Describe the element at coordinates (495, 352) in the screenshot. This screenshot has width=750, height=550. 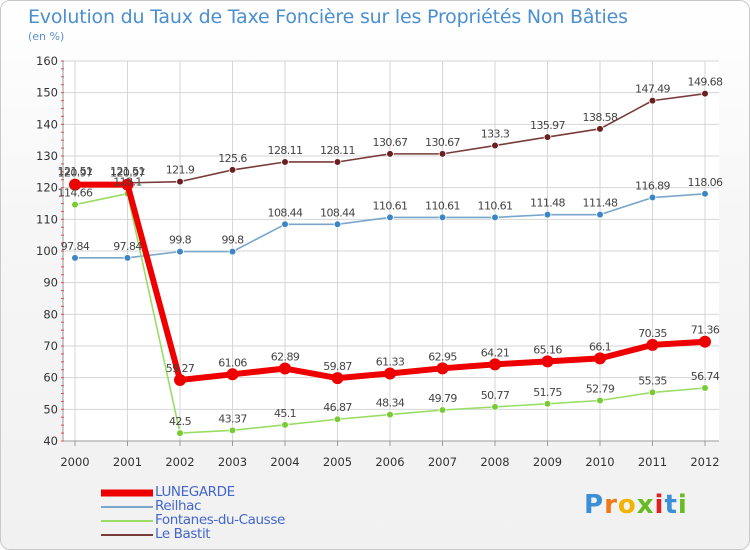
I see `data-label: 64.21` at that location.